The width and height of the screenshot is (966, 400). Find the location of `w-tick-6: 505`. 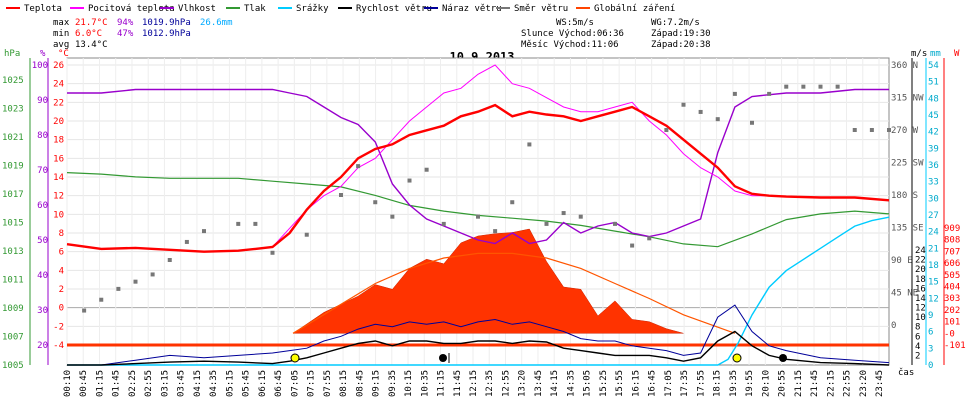

w-tick-6: 505 is located at coordinates (952, 276).